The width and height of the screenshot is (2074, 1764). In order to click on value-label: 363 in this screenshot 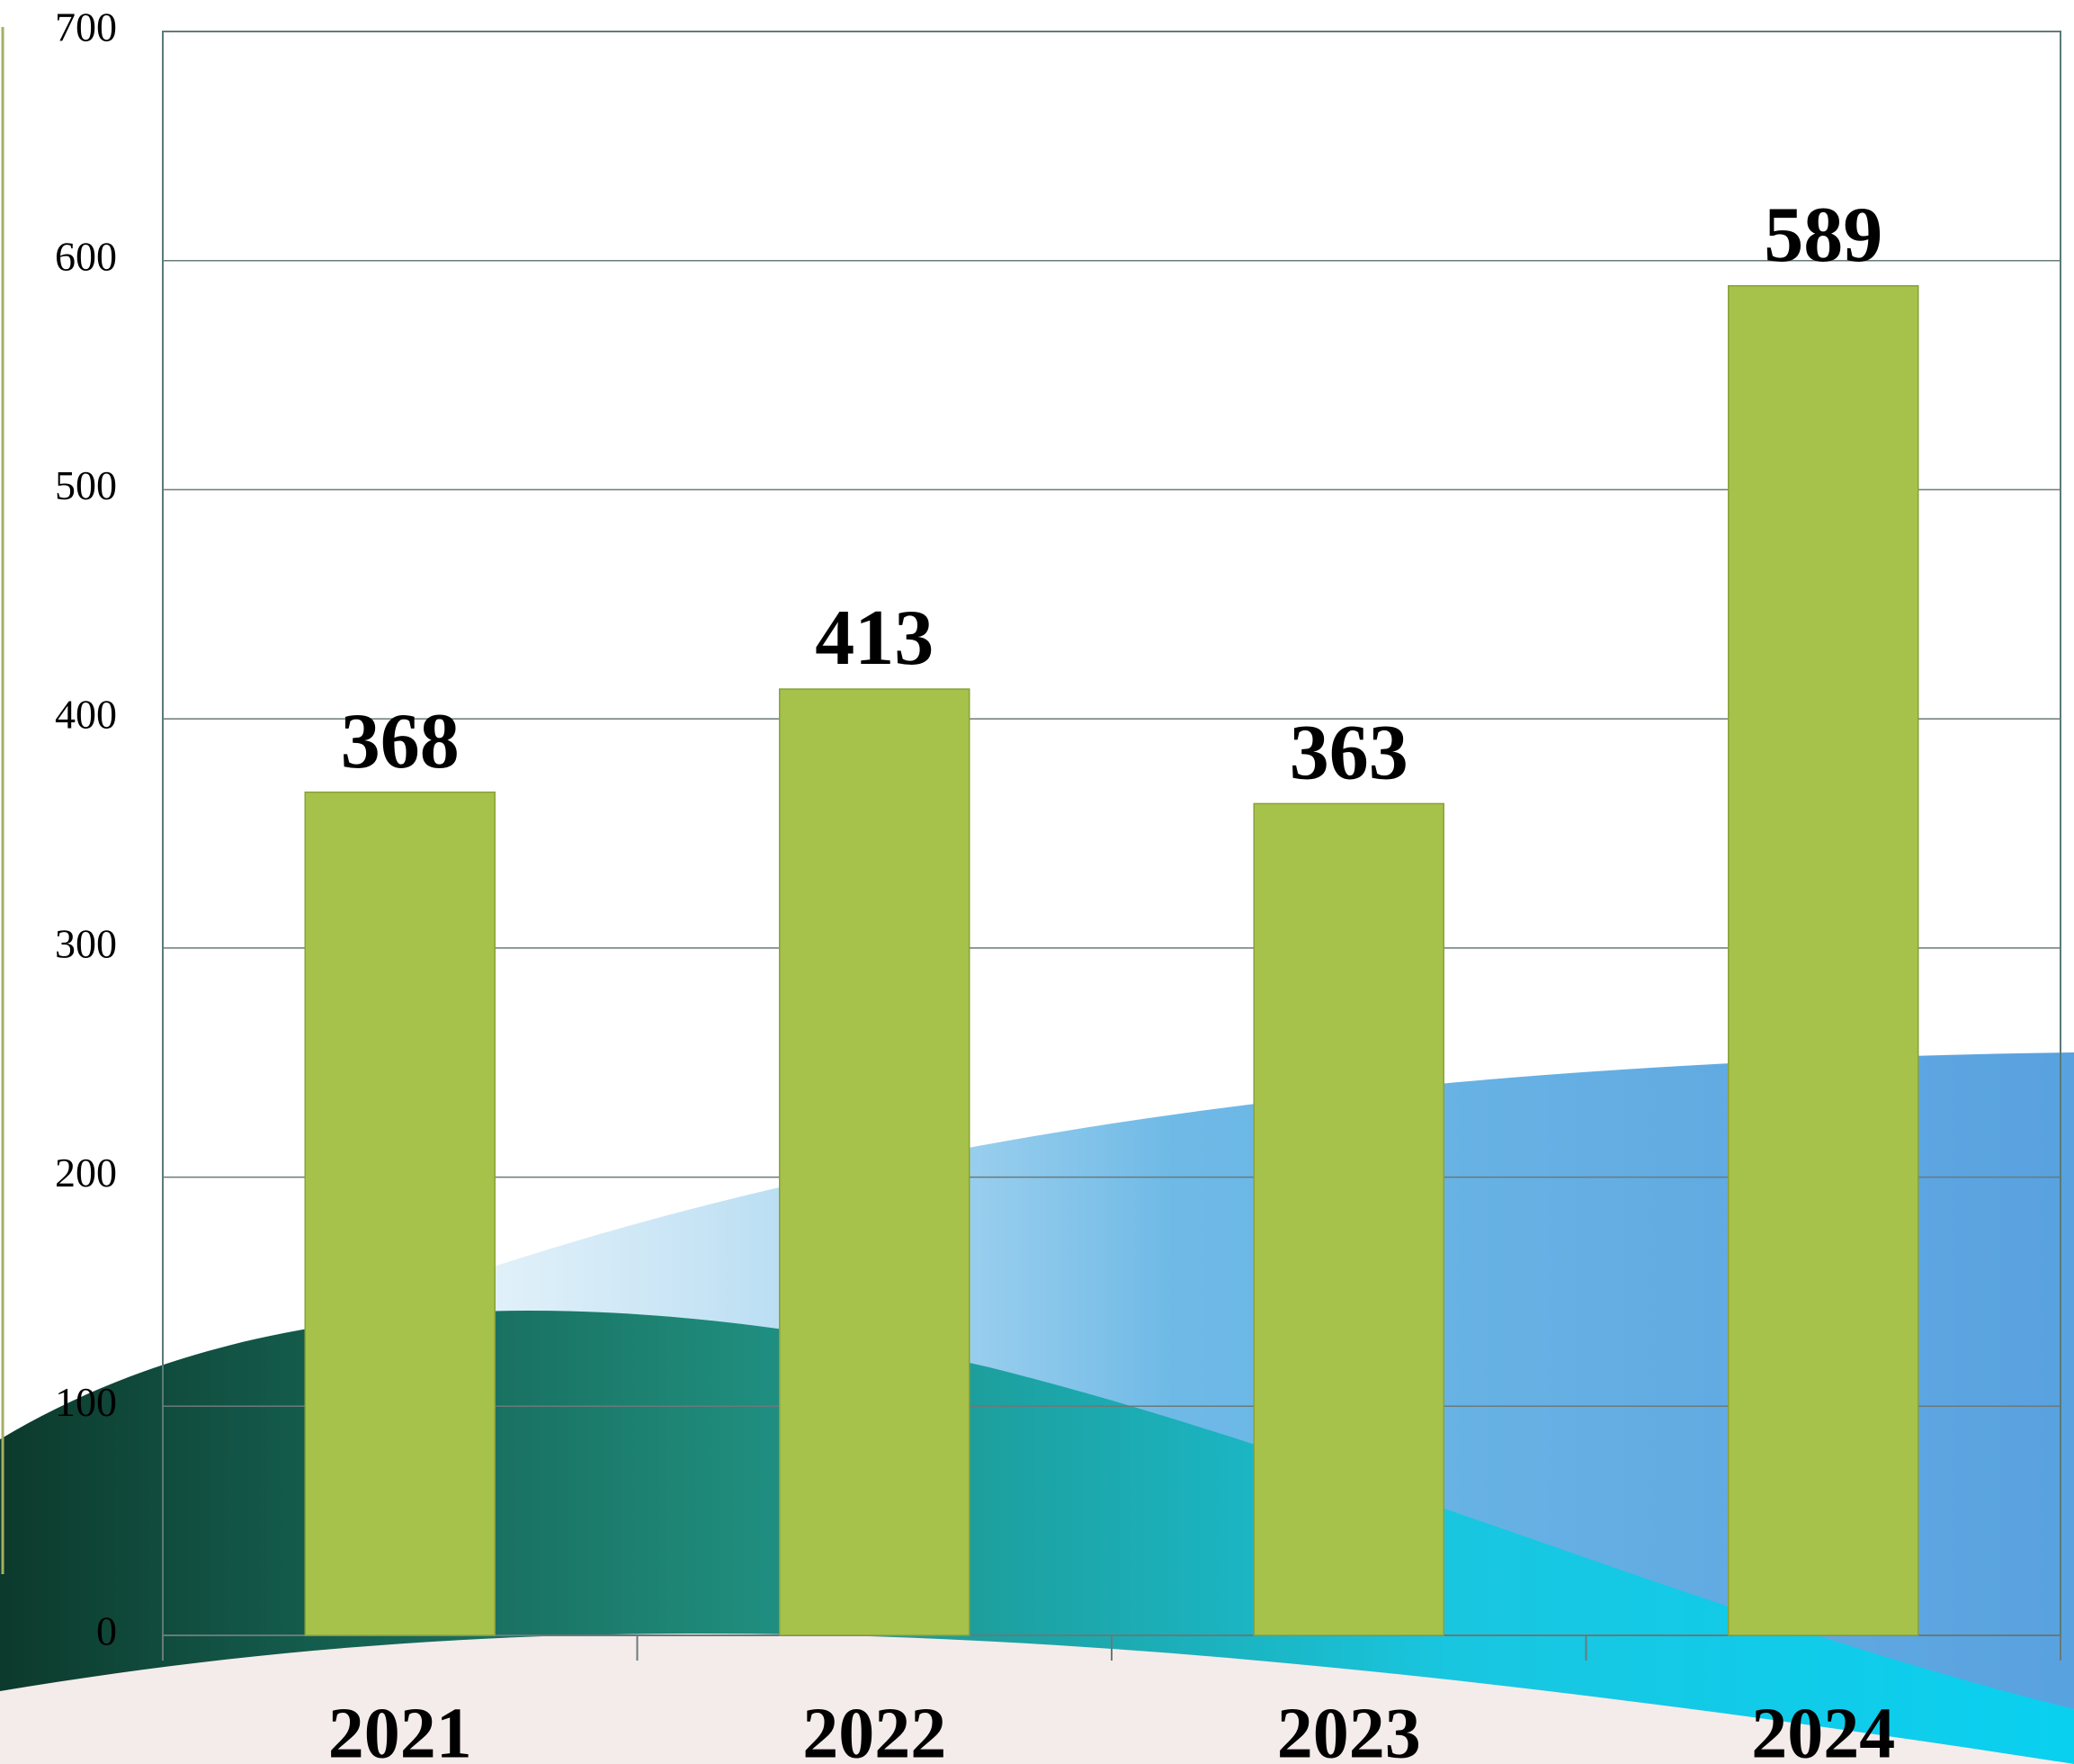, I will do `click(1349, 753)`.